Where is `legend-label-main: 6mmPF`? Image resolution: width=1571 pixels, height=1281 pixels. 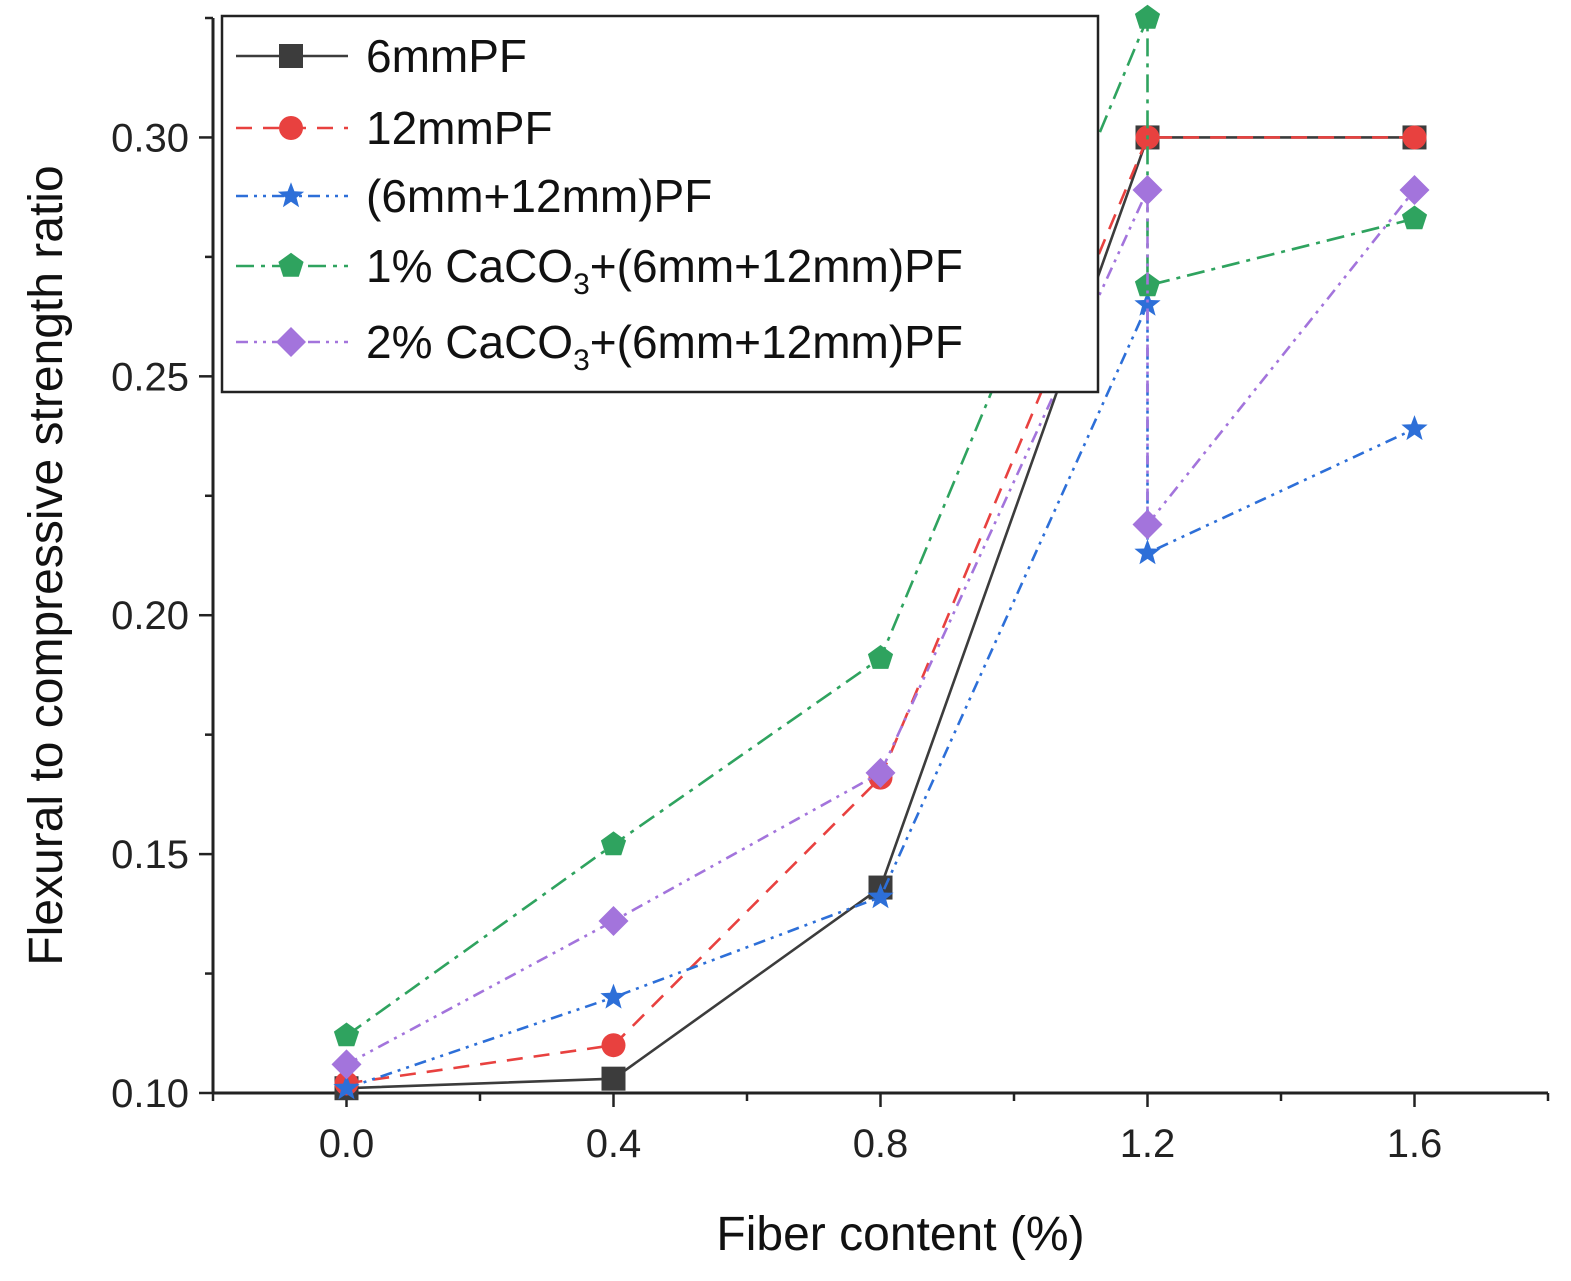
legend-label-main: 6mmPF is located at coordinates (446, 56).